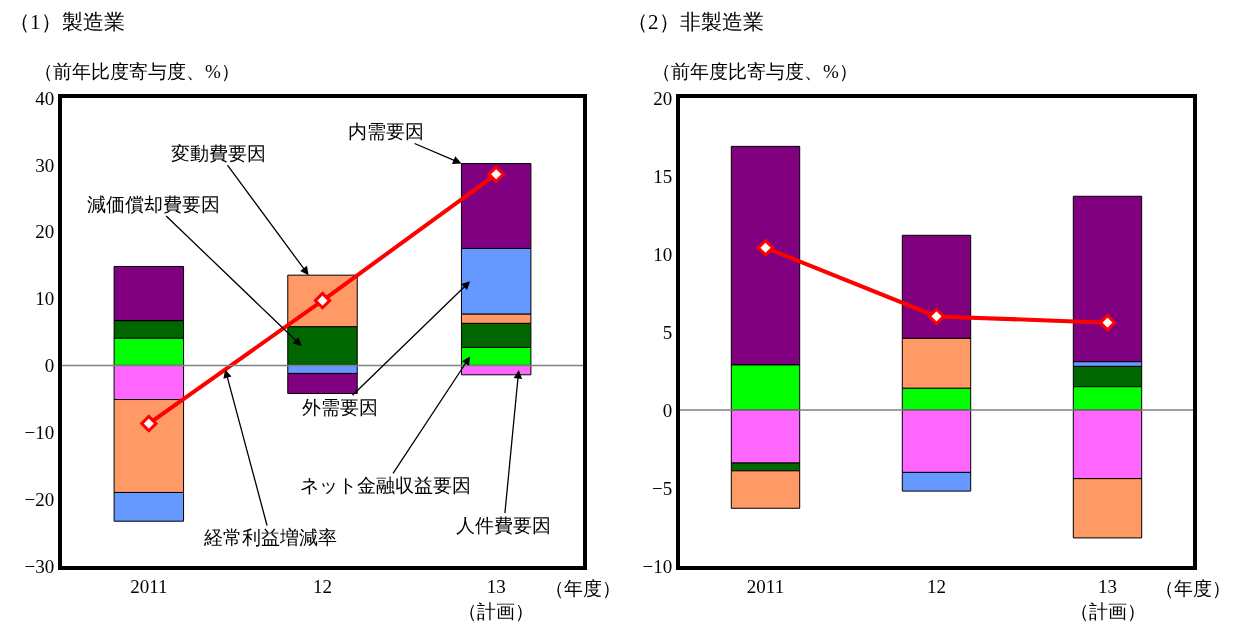 Image resolution: width=1250 pixels, height=632 pixels. Describe the element at coordinates (1107, 279) in the screenshot. I see `bar` at that location.